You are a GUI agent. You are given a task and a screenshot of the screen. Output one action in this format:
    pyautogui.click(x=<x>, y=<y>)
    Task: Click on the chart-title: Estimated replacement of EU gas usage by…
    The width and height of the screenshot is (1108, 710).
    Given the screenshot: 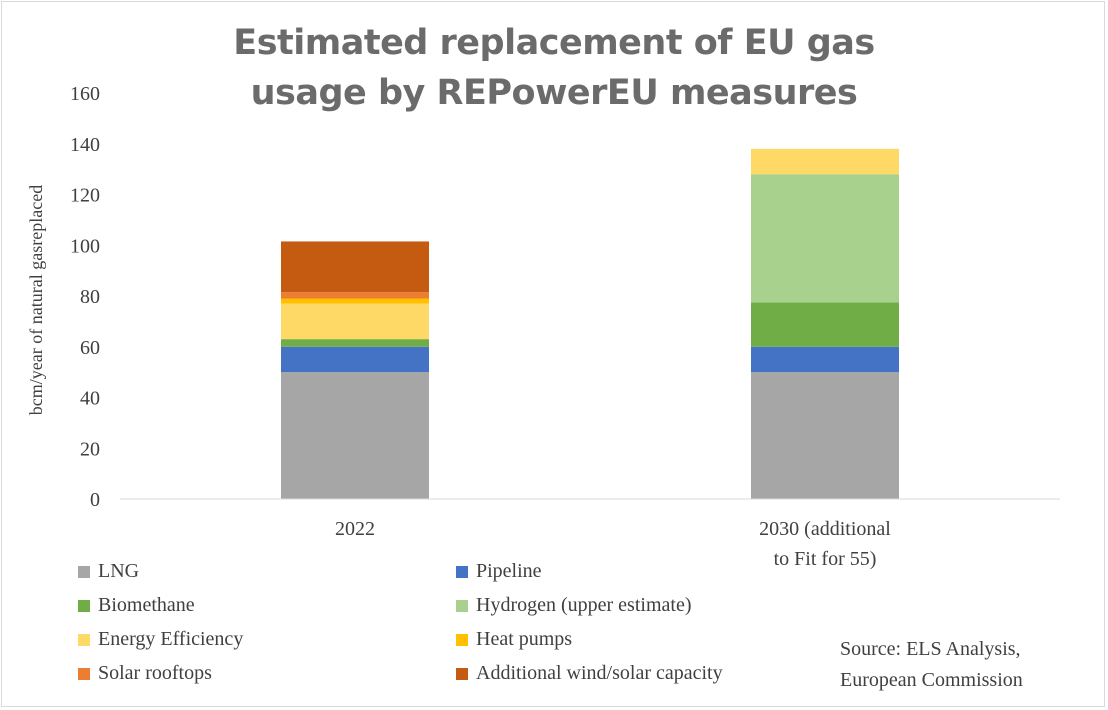 What is the action you would take?
    pyautogui.click(x=554, y=68)
    